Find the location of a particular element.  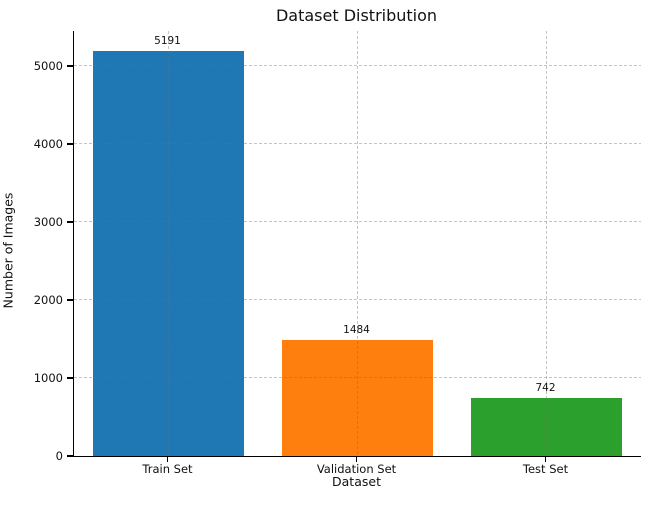

chart-title: Dataset Distribution is located at coordinates (356, 15).